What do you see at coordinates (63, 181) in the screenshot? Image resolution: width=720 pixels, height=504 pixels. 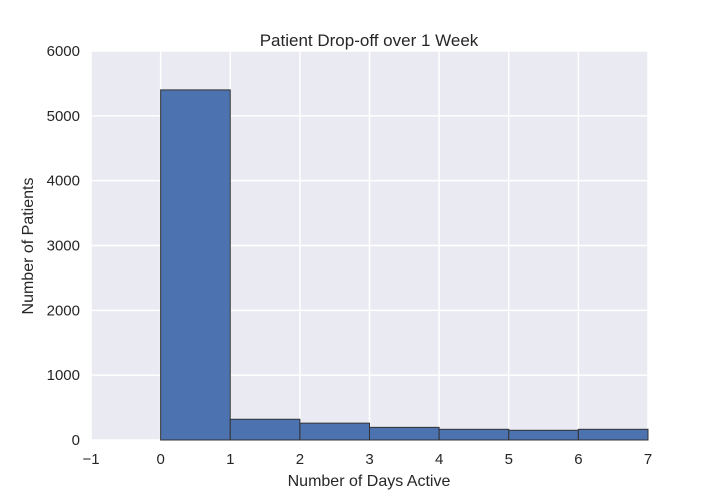 I see `y-tick-label: 4000` at bounding box center [63, 181].